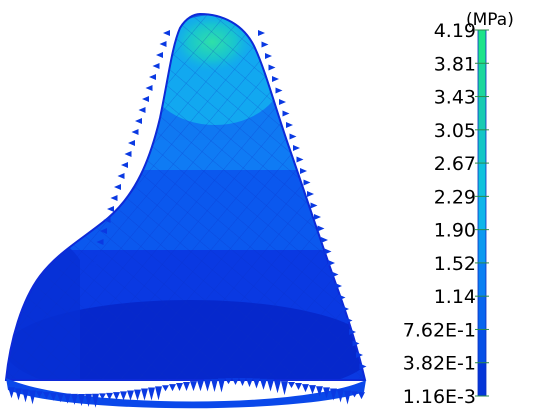 The width and height of the screenshot is (555, 415). Describe the element at coordinates (455, 264) in the screenshot. I see `legend-label: 1.52` at that location.